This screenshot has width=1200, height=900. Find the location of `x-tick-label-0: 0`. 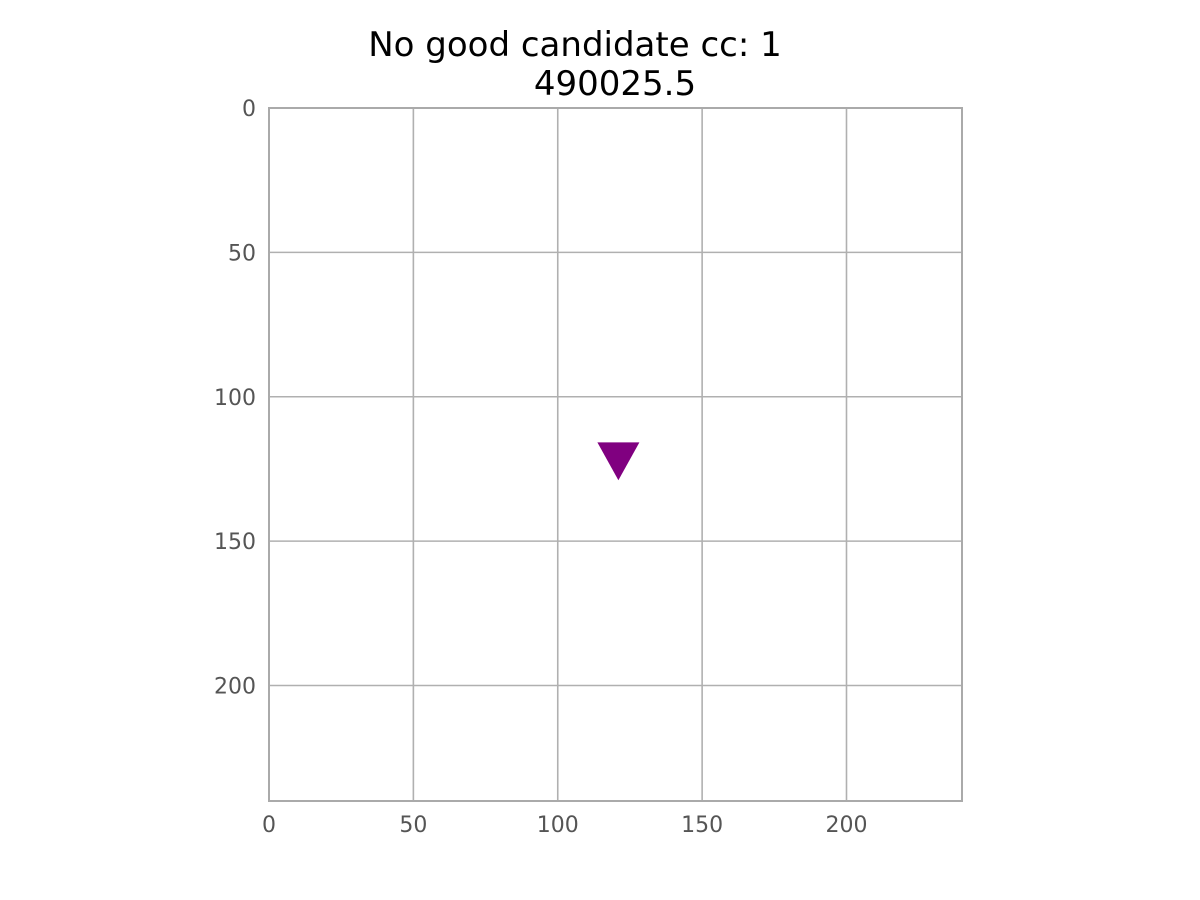

x-tick-label-0: 0 is located at coordinates (269, 825).